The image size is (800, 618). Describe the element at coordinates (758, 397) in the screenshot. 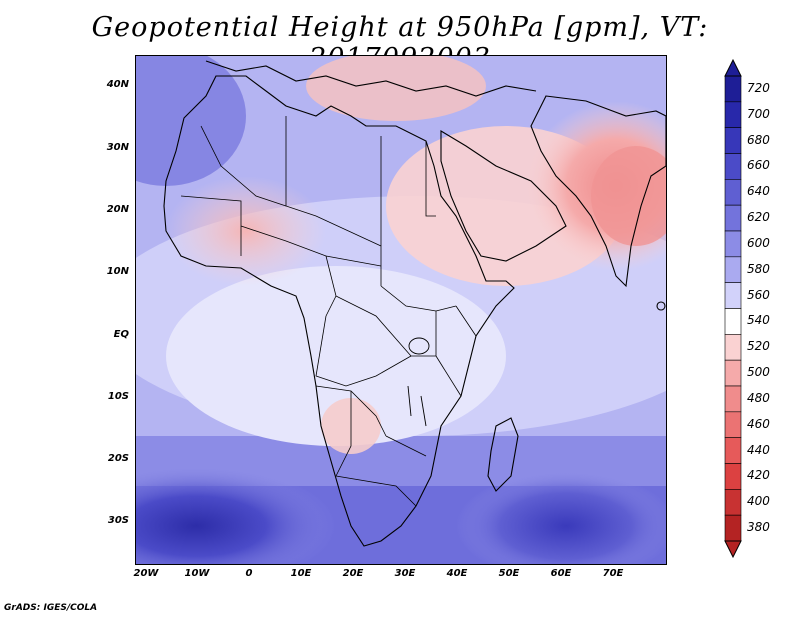

I see `colorbar-level-label: 480` at that location.